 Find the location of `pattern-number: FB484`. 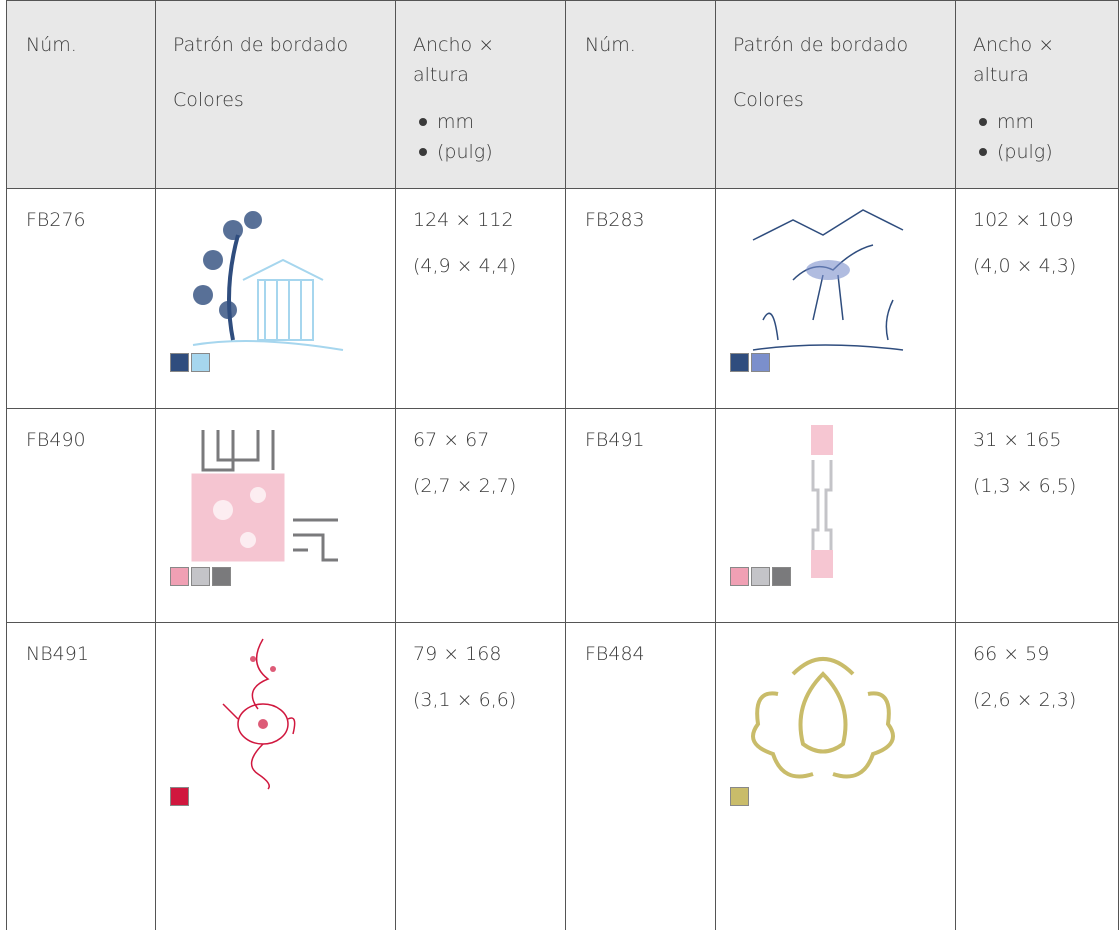

pattern-number: FB484 is located at coordinates (615, 654).